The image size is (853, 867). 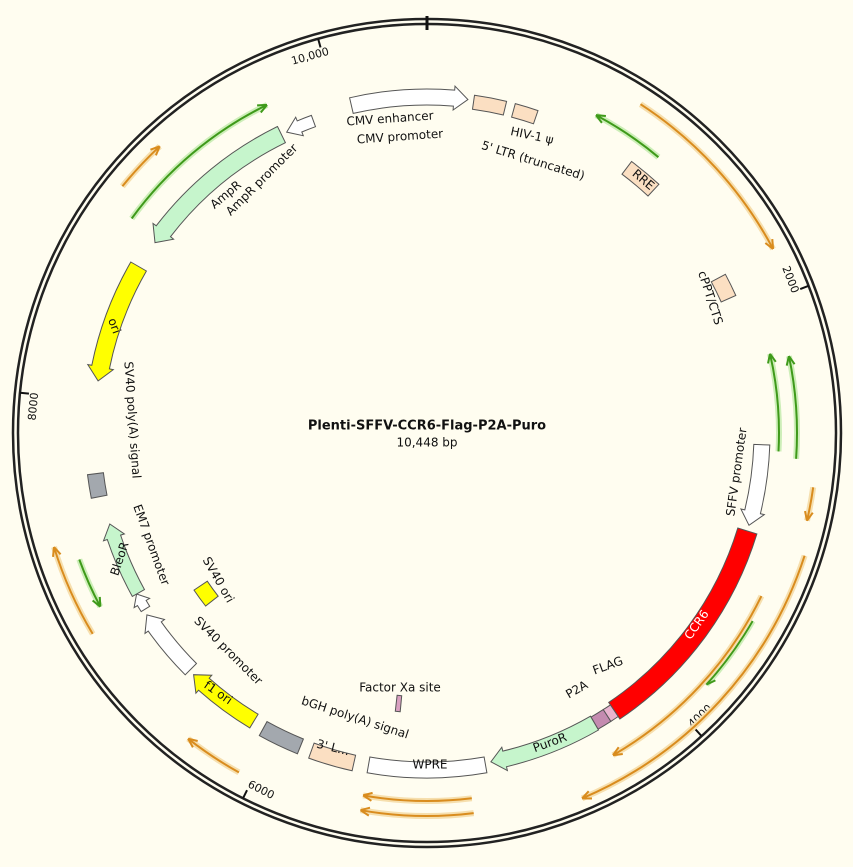 I want to click on feature-label: Factor Xa site, so click(x=400, y=688).